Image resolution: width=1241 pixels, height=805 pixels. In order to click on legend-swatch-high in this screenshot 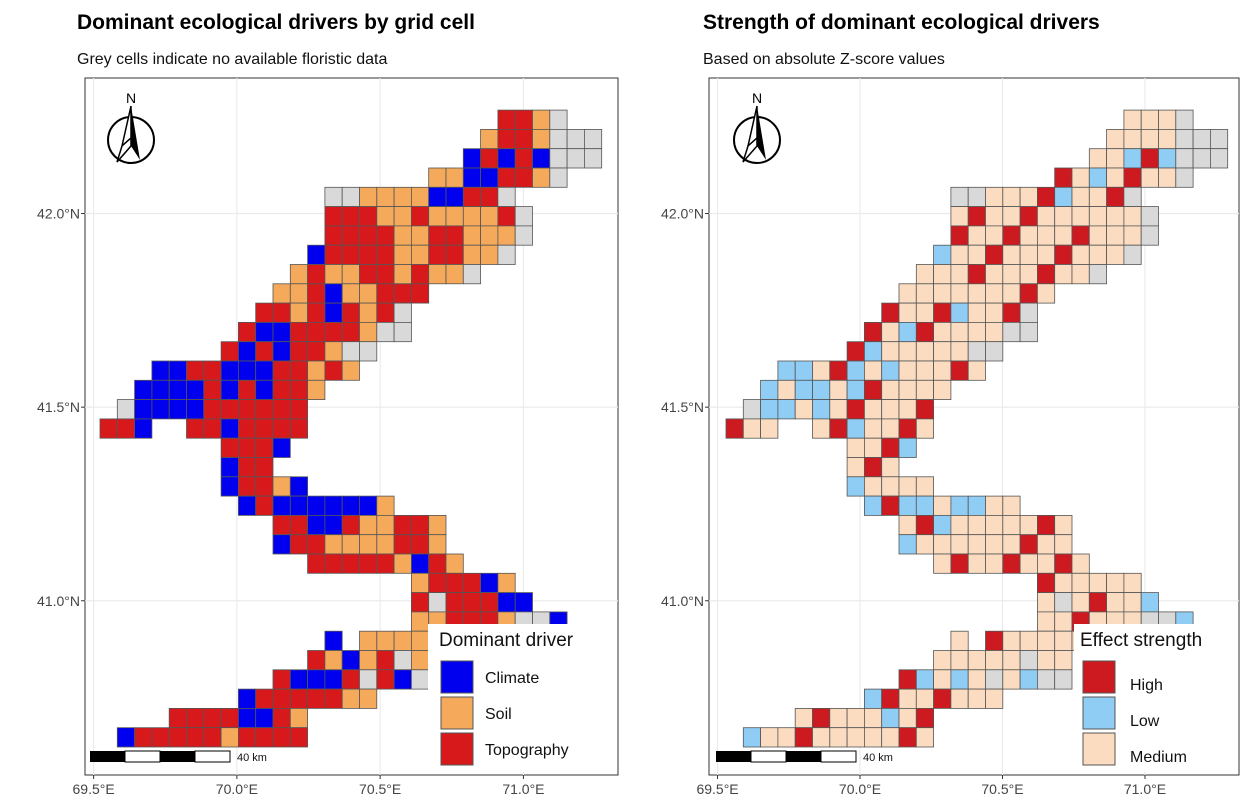, I will do `click(1099, 677)`.